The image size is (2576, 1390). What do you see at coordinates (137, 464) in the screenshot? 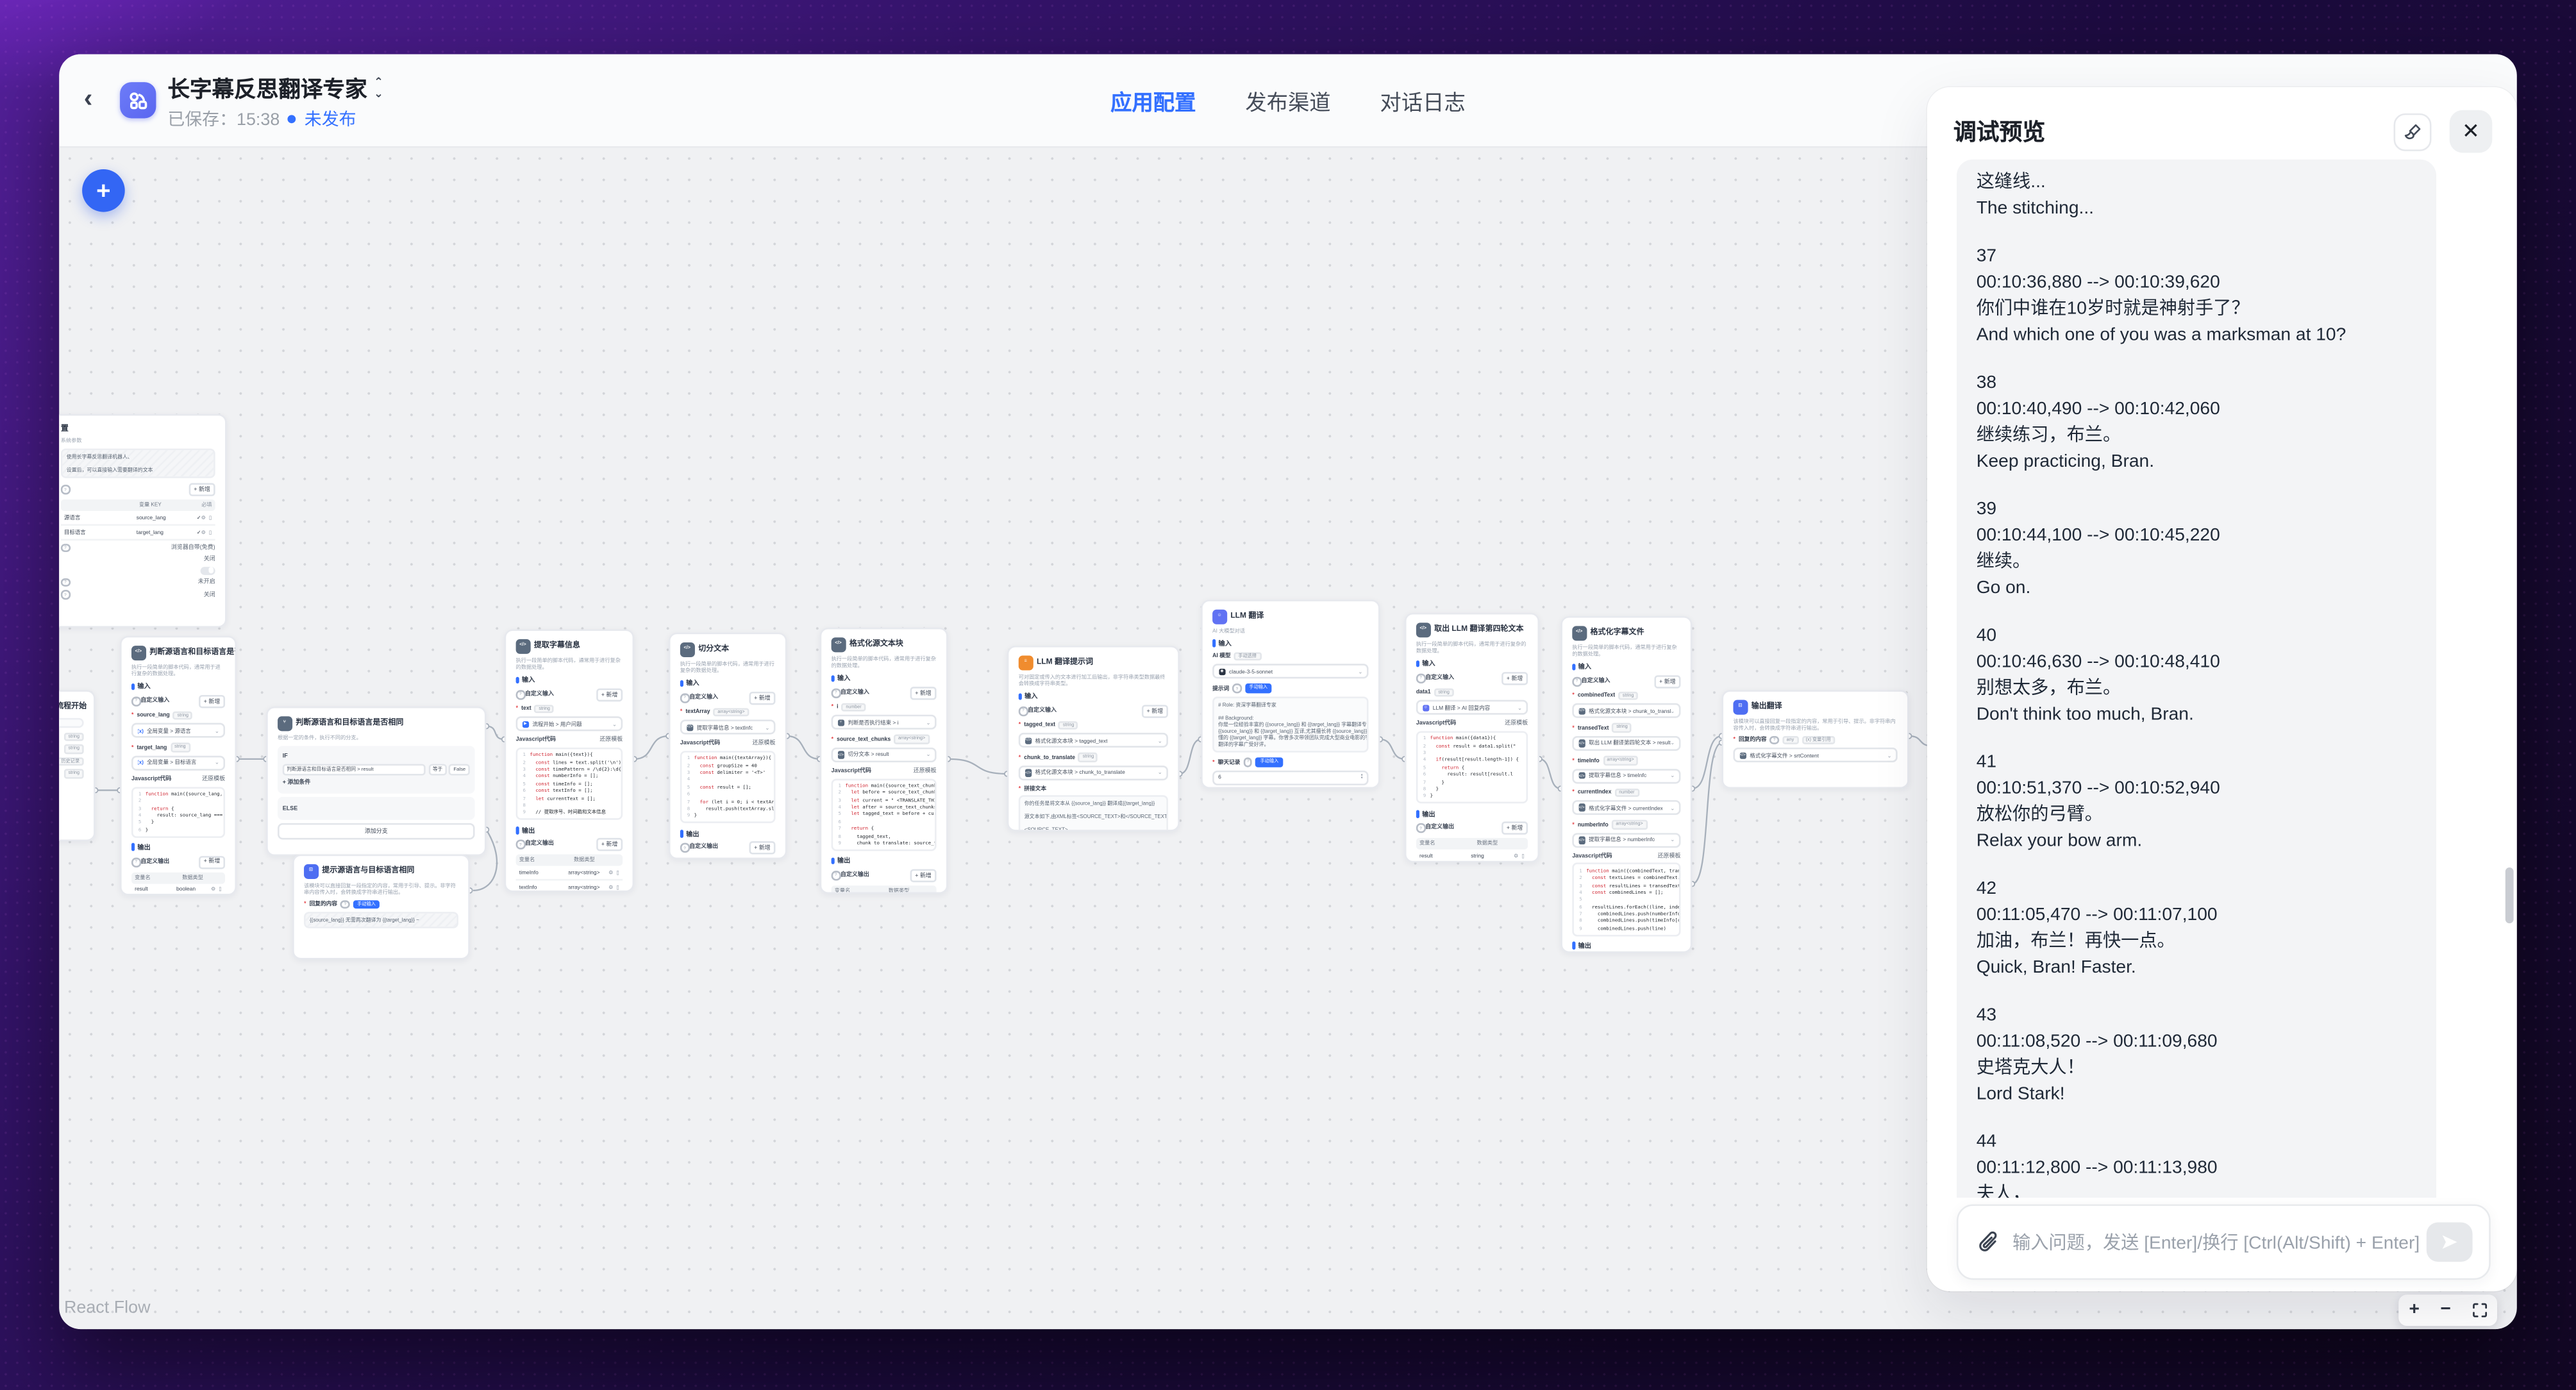
I see `text-box: 使用长字幕反思翻译机器人、 设置后，可以直接输入需要翻译的文本` at bounding box center [137, 464].